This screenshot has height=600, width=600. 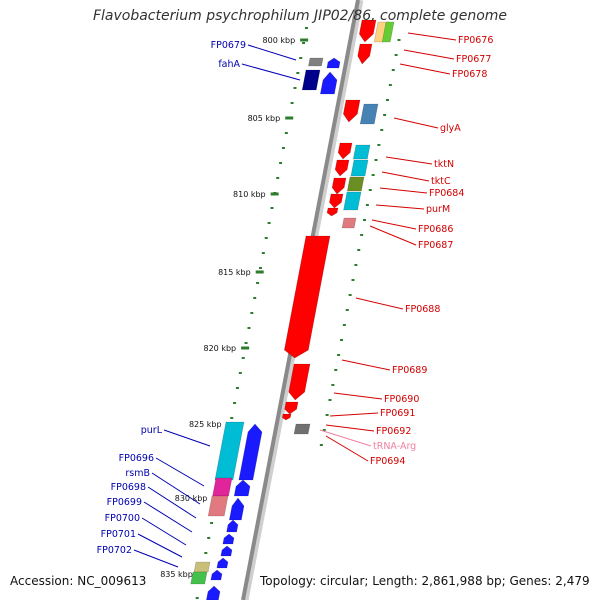 What do you see at coordinates (136, 458) in the screenshot?
I see `gene-label-fp0696: FP0696` at bounding box center [136, 458].